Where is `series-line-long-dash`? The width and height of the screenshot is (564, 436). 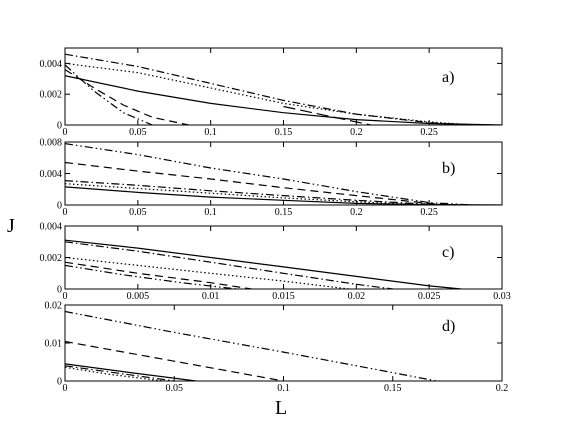
series-line-long-dash is located at coordinates (327, 115).